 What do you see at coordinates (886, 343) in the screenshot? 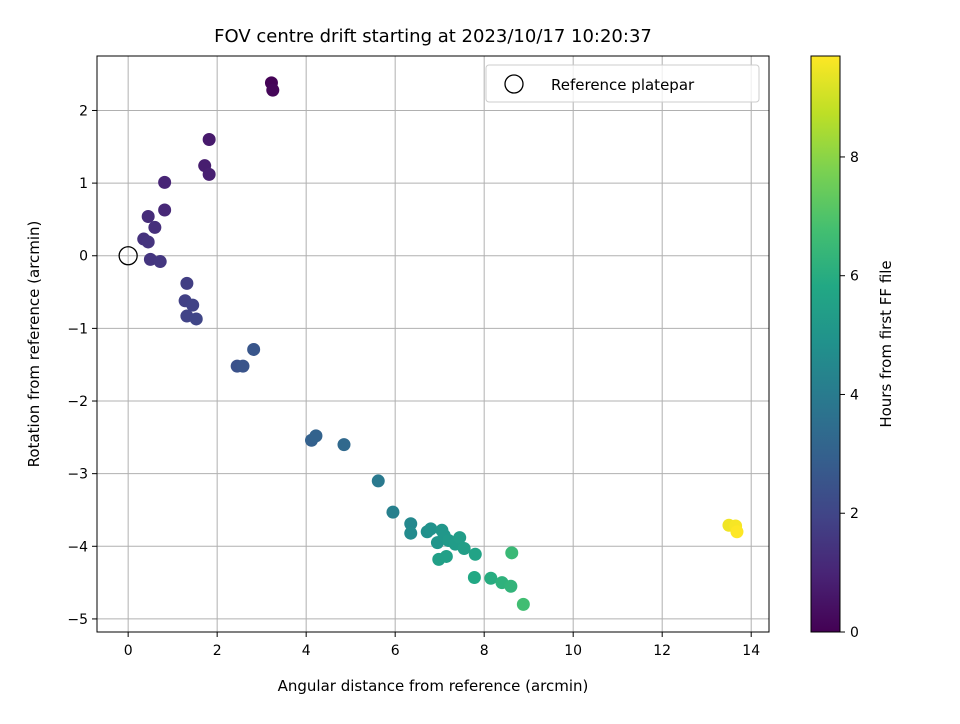
I see `colorbar-label: Hours from first FF file` at bounding box center [886, 343].